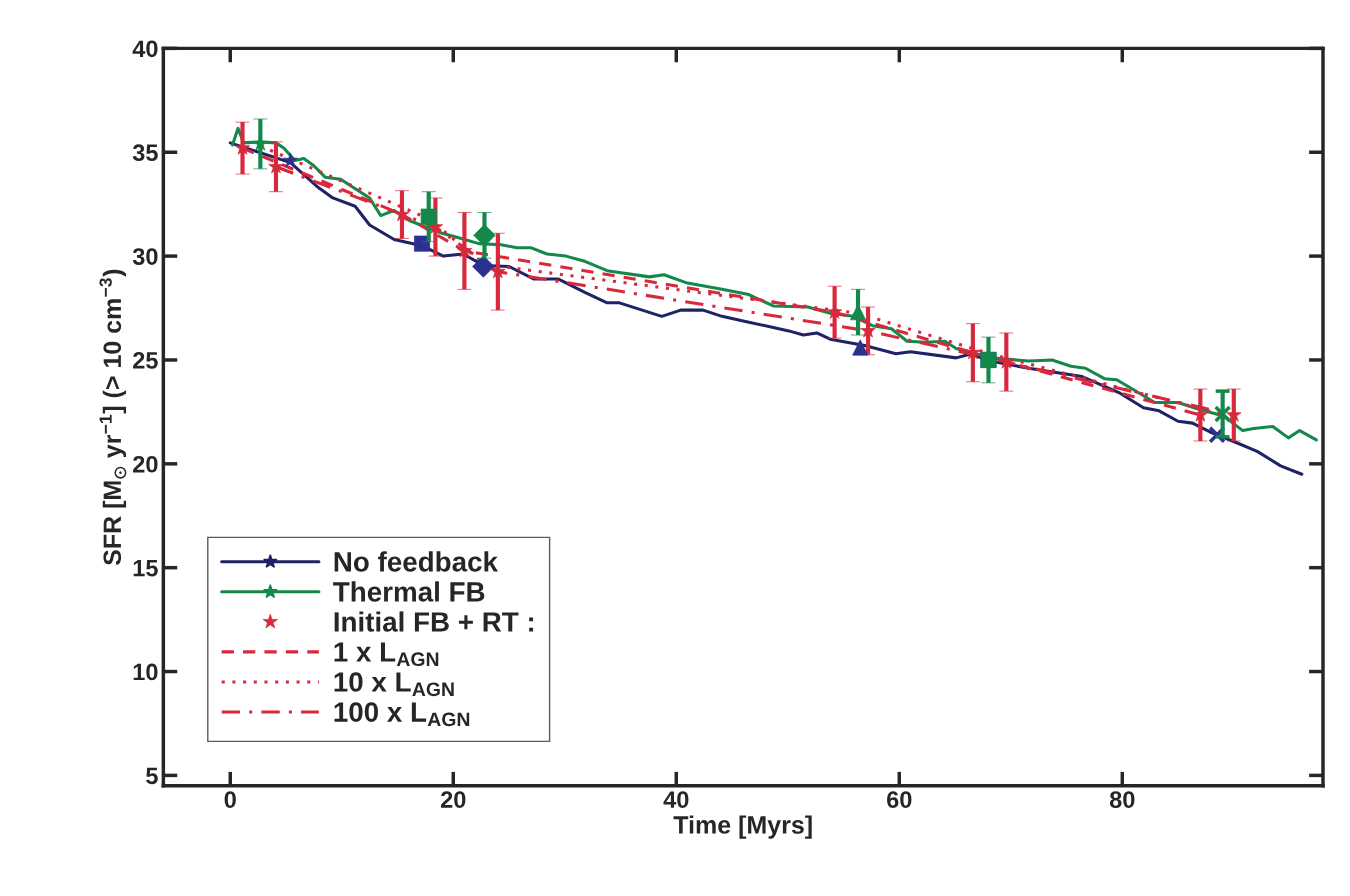  What do you see at coordinates (453, 799) in the screenshot?
I see `x-tick-label: 20` at bounding box center [453, 799].